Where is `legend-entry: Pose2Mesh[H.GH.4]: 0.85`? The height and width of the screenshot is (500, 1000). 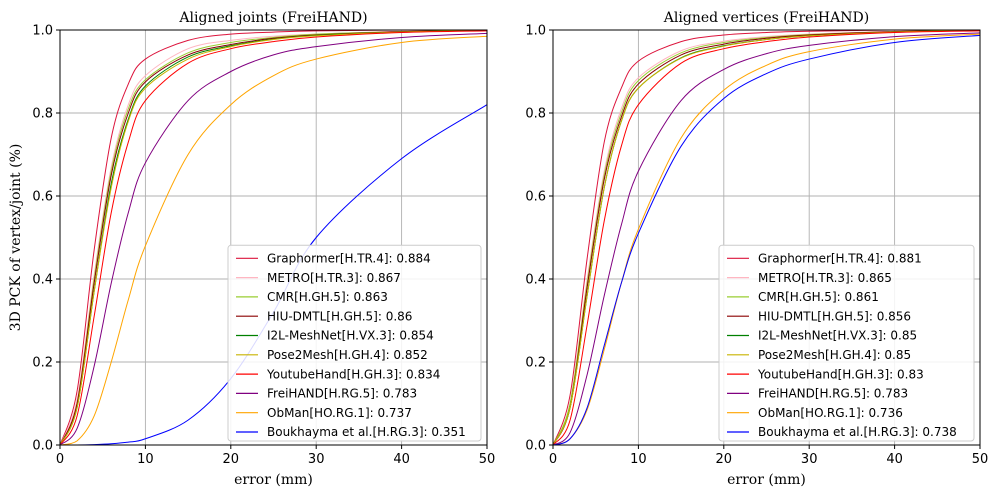 legend-entry: Pose2Mesh[H.GH.4]: 0.85 is located at coordinates (834, 355).